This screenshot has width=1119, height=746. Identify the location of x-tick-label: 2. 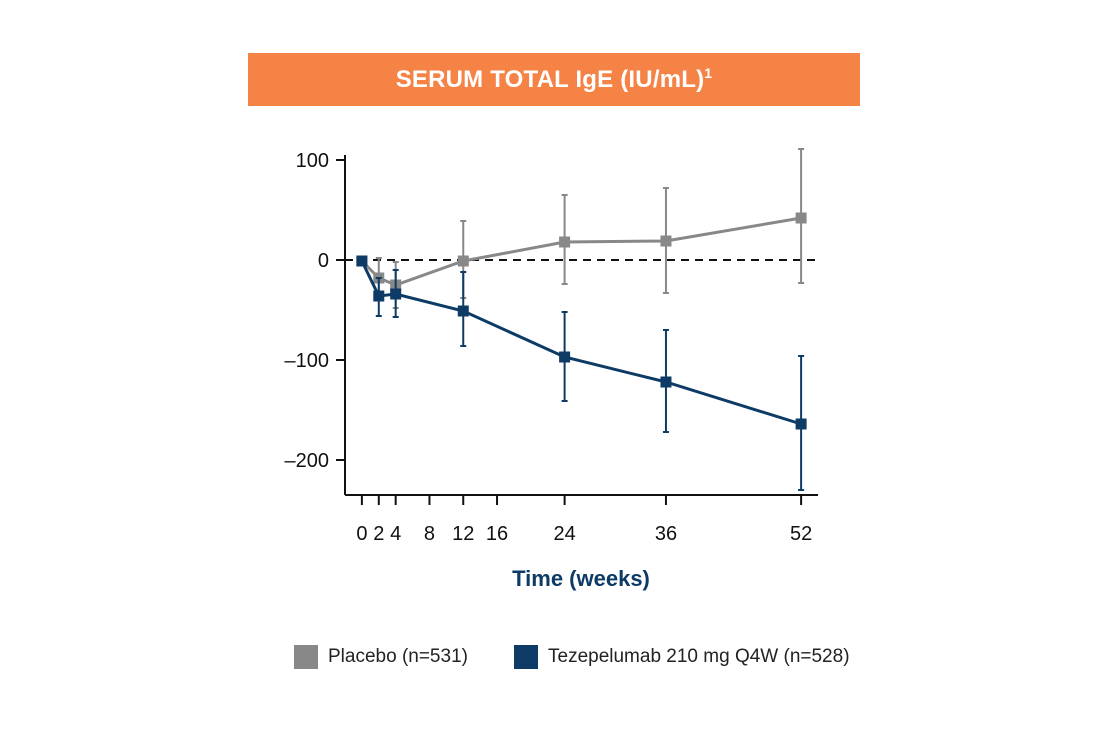
(378, 534).